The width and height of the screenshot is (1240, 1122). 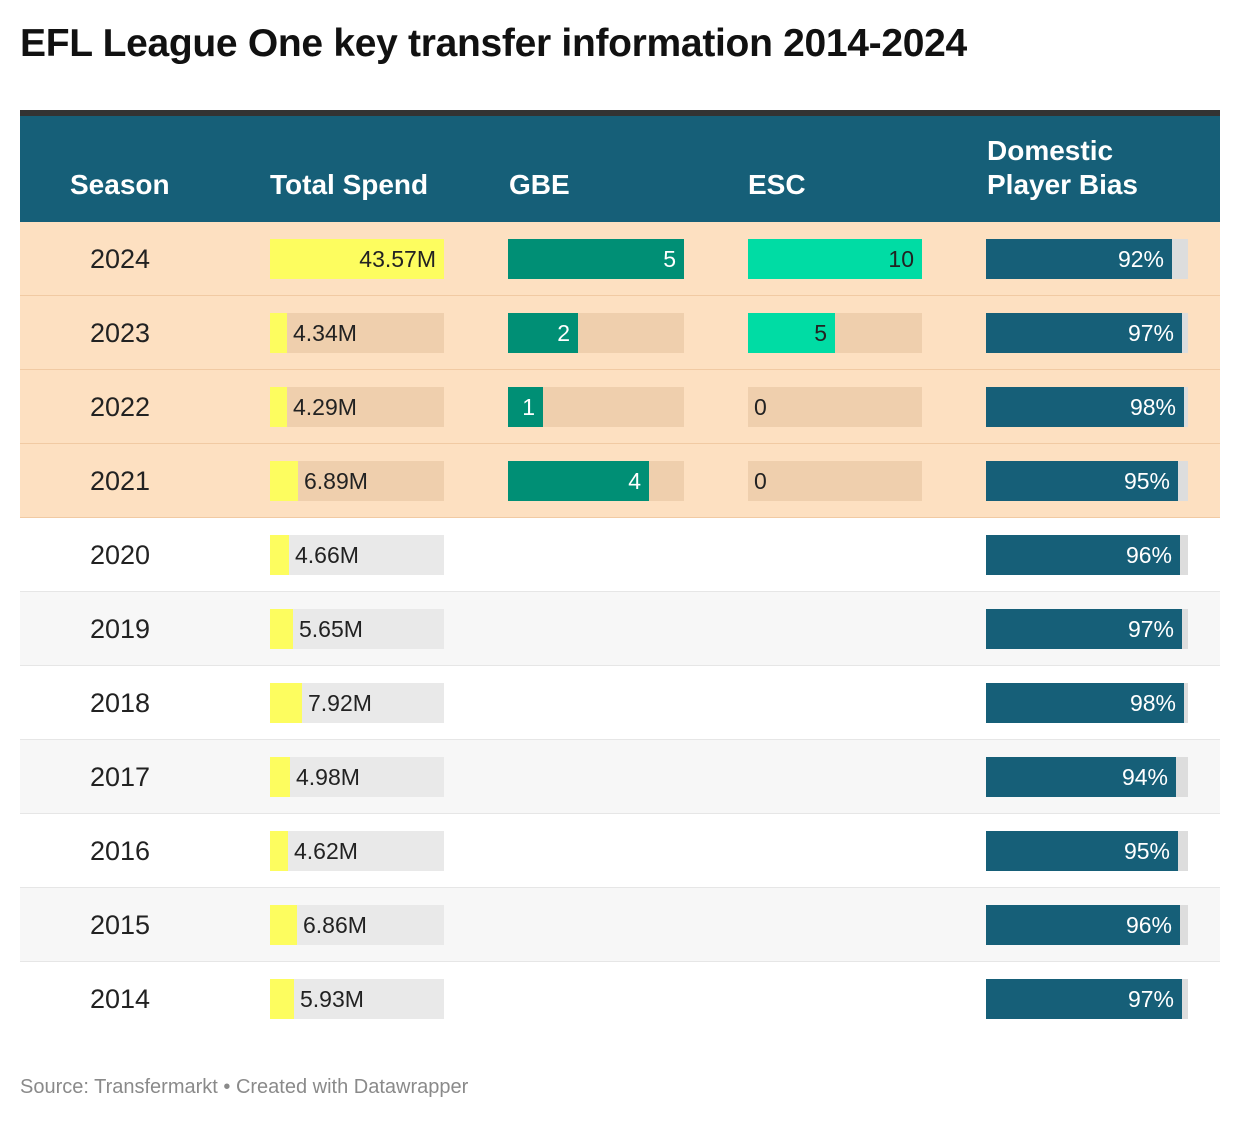 I want to click on spend-bar: 5.65M, so click(x=357, y=629).